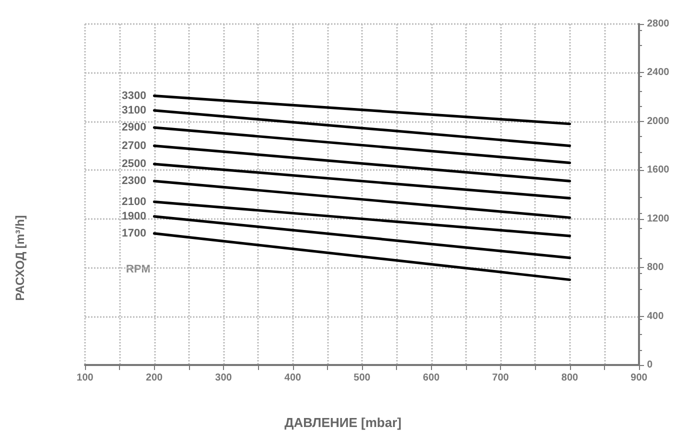  I want to click on y-tick-label: 2800, so click(658, 24).